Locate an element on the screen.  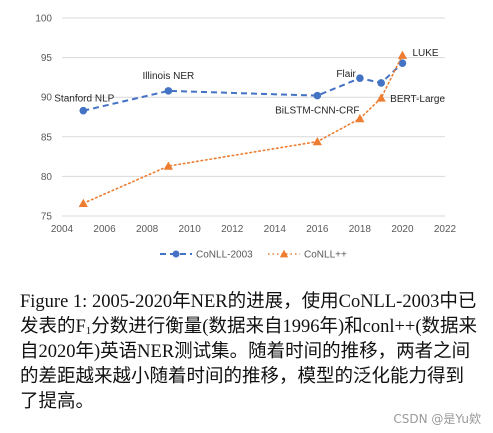
watermark: CSDN @是Yu欸 is located at coordinates (437, 419).